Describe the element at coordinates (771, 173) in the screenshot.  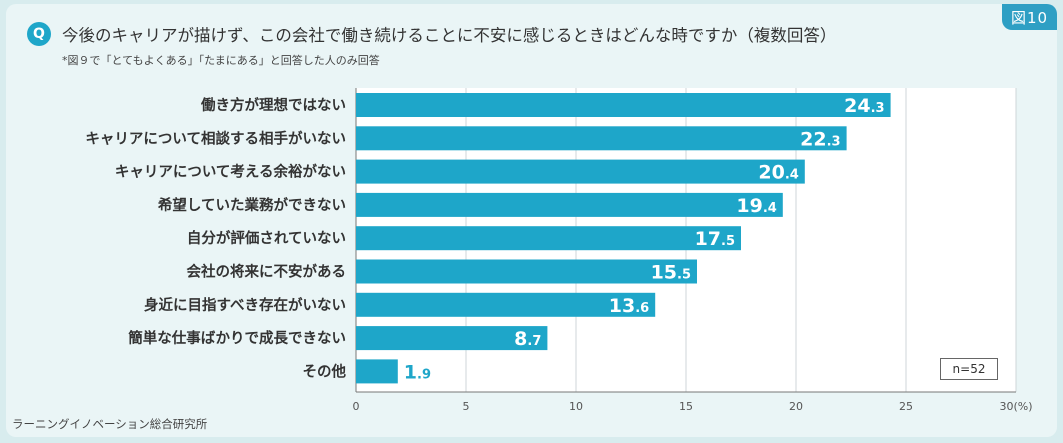
I see `value-label-integer: 20` at that location.